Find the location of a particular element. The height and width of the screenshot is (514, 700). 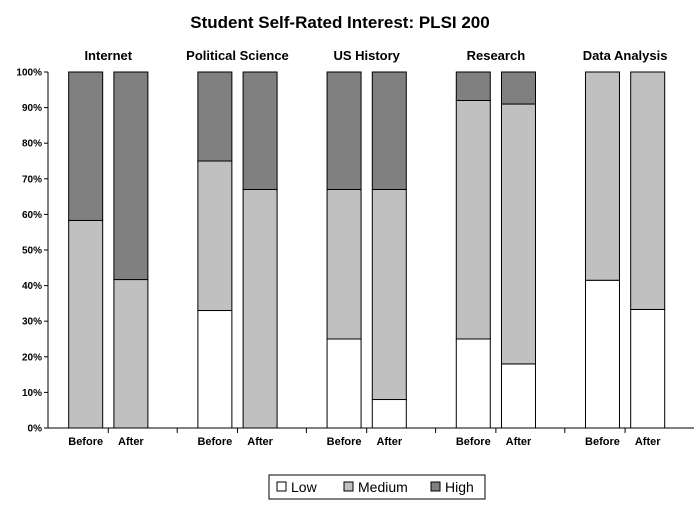

legend-label-high: High is located at coordinates (459, 487).